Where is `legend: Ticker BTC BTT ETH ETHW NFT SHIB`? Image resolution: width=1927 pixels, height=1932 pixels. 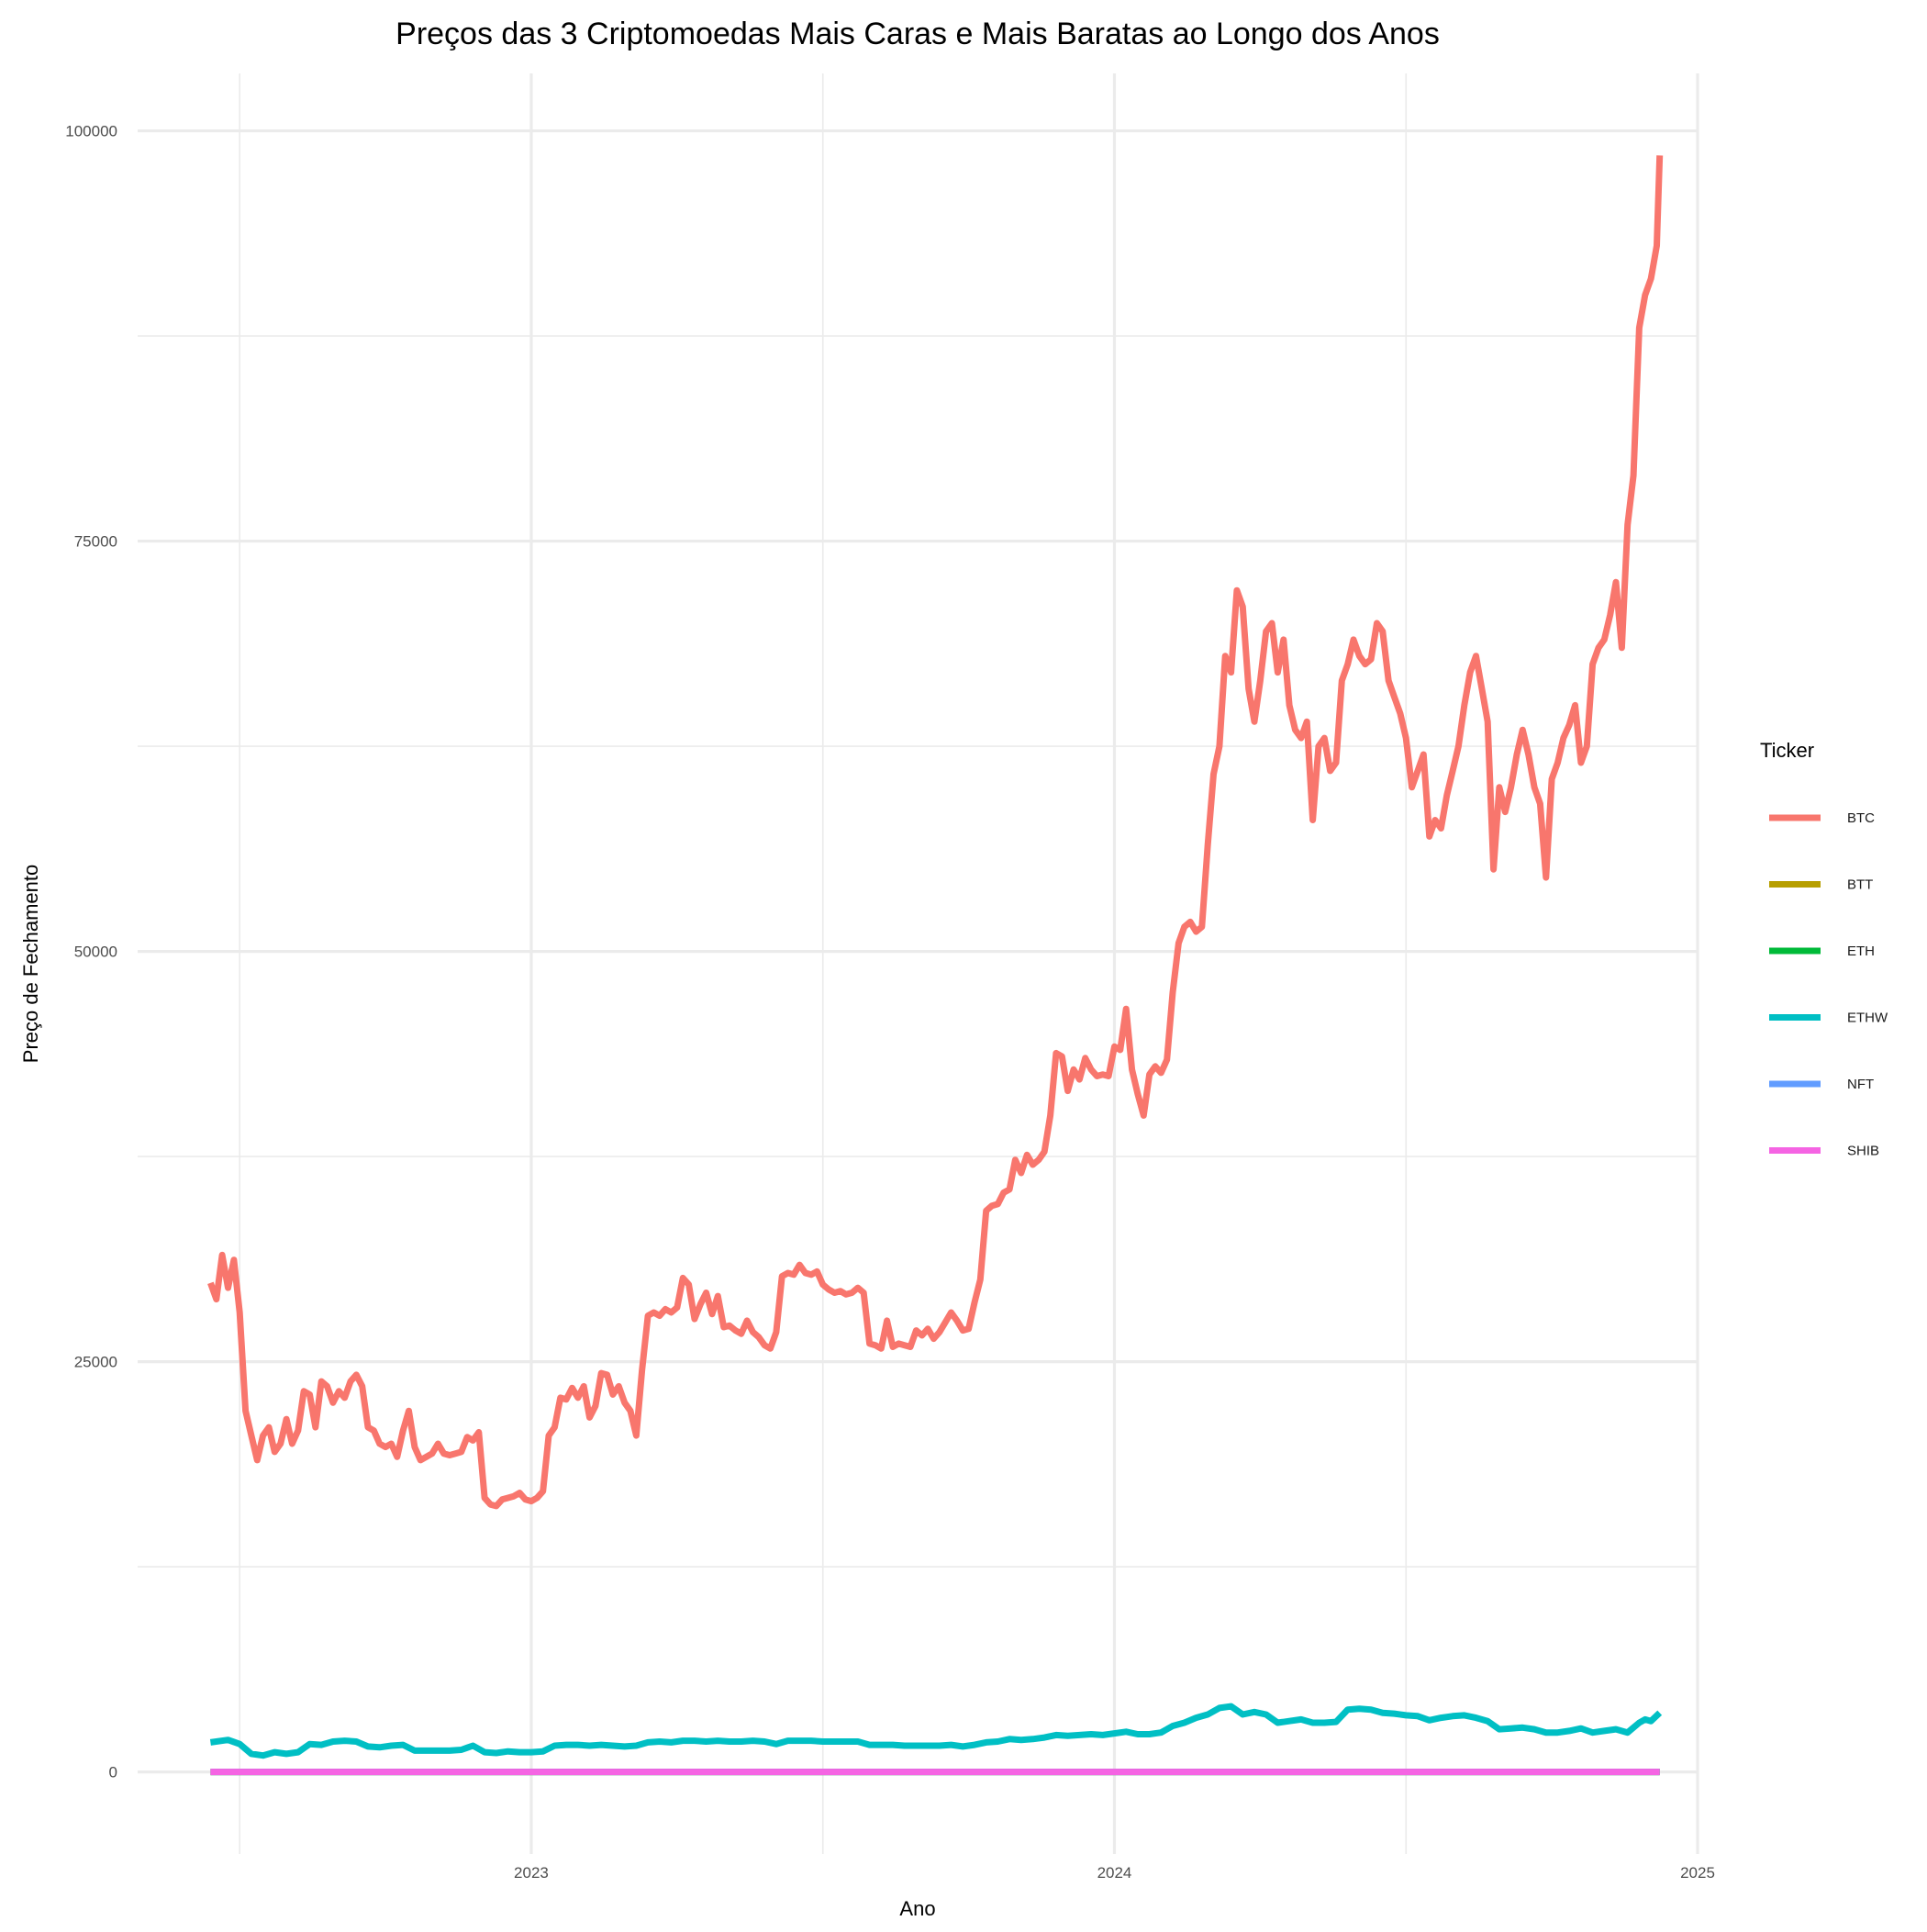
legend: Ticker BTC BTT ETH ETHW NFT SHIB is located at coordinates (1824, 949).